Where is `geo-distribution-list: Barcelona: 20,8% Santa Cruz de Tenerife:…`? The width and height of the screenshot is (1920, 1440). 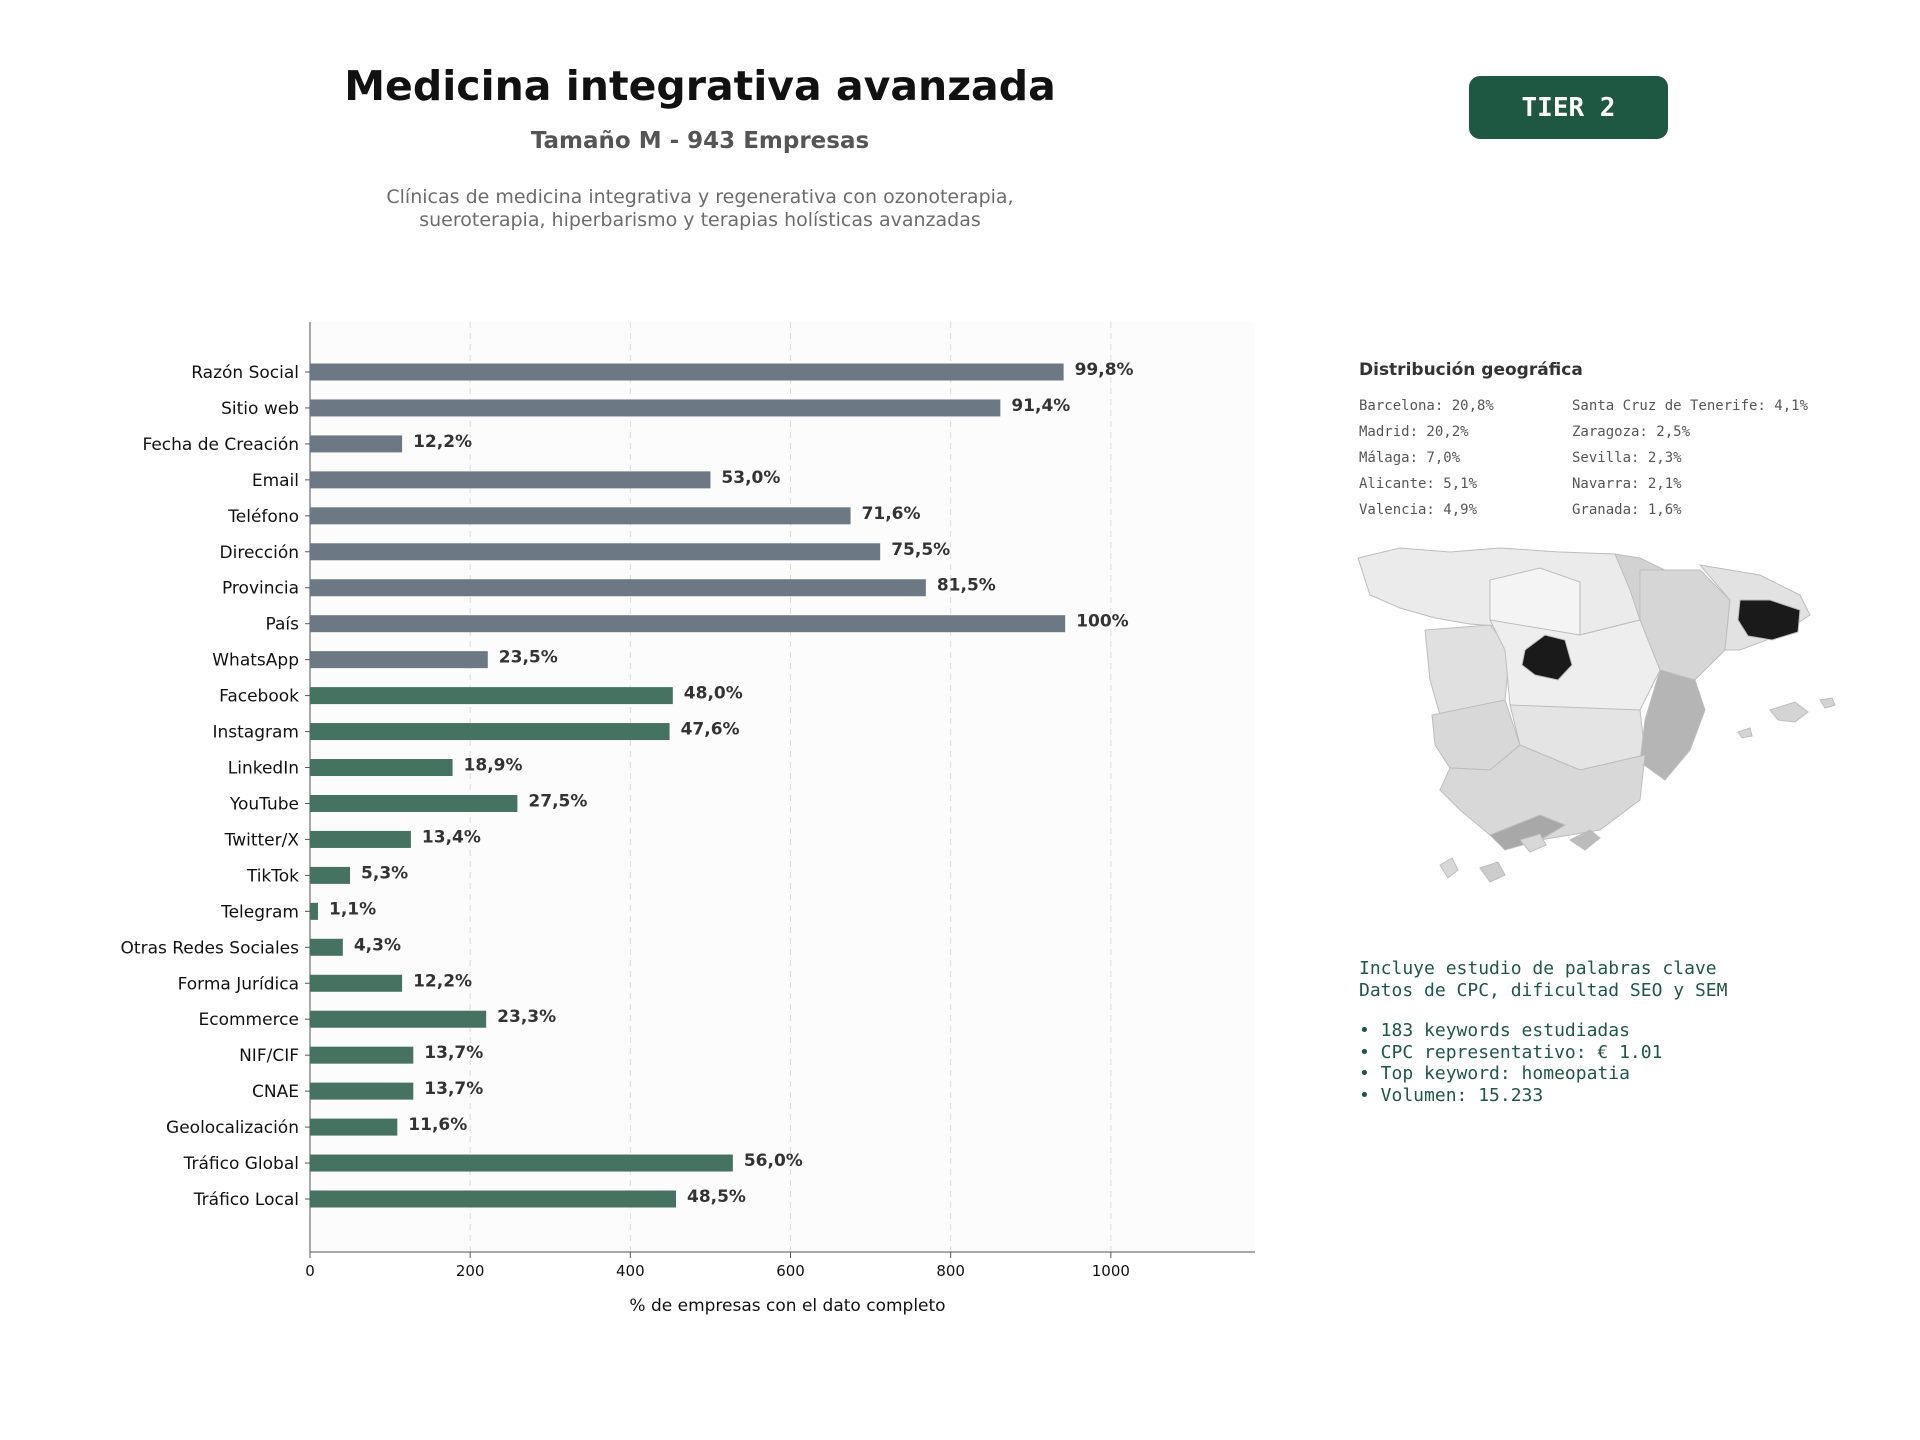
geo-distribution-list: Barcelona: 20,8% Santa Cruz de Tenerife:… is located at coordinates (1619, 458).